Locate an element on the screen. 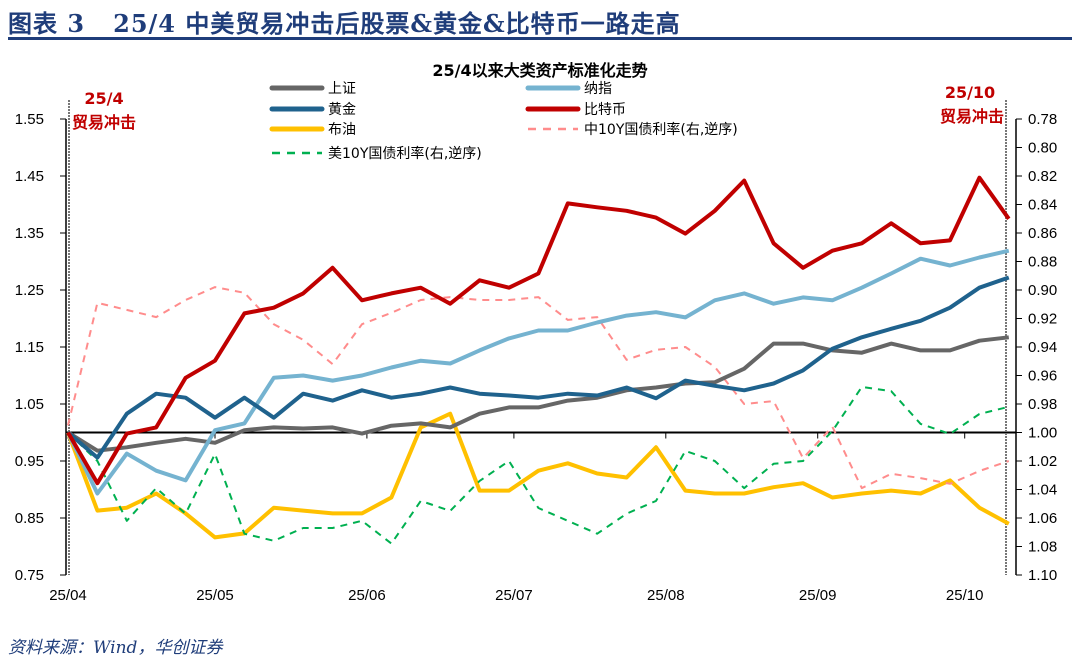 The width and height of the screenshot is (1080, 663). y-tick-label: 1.35 is located at coordinates (29, 233).